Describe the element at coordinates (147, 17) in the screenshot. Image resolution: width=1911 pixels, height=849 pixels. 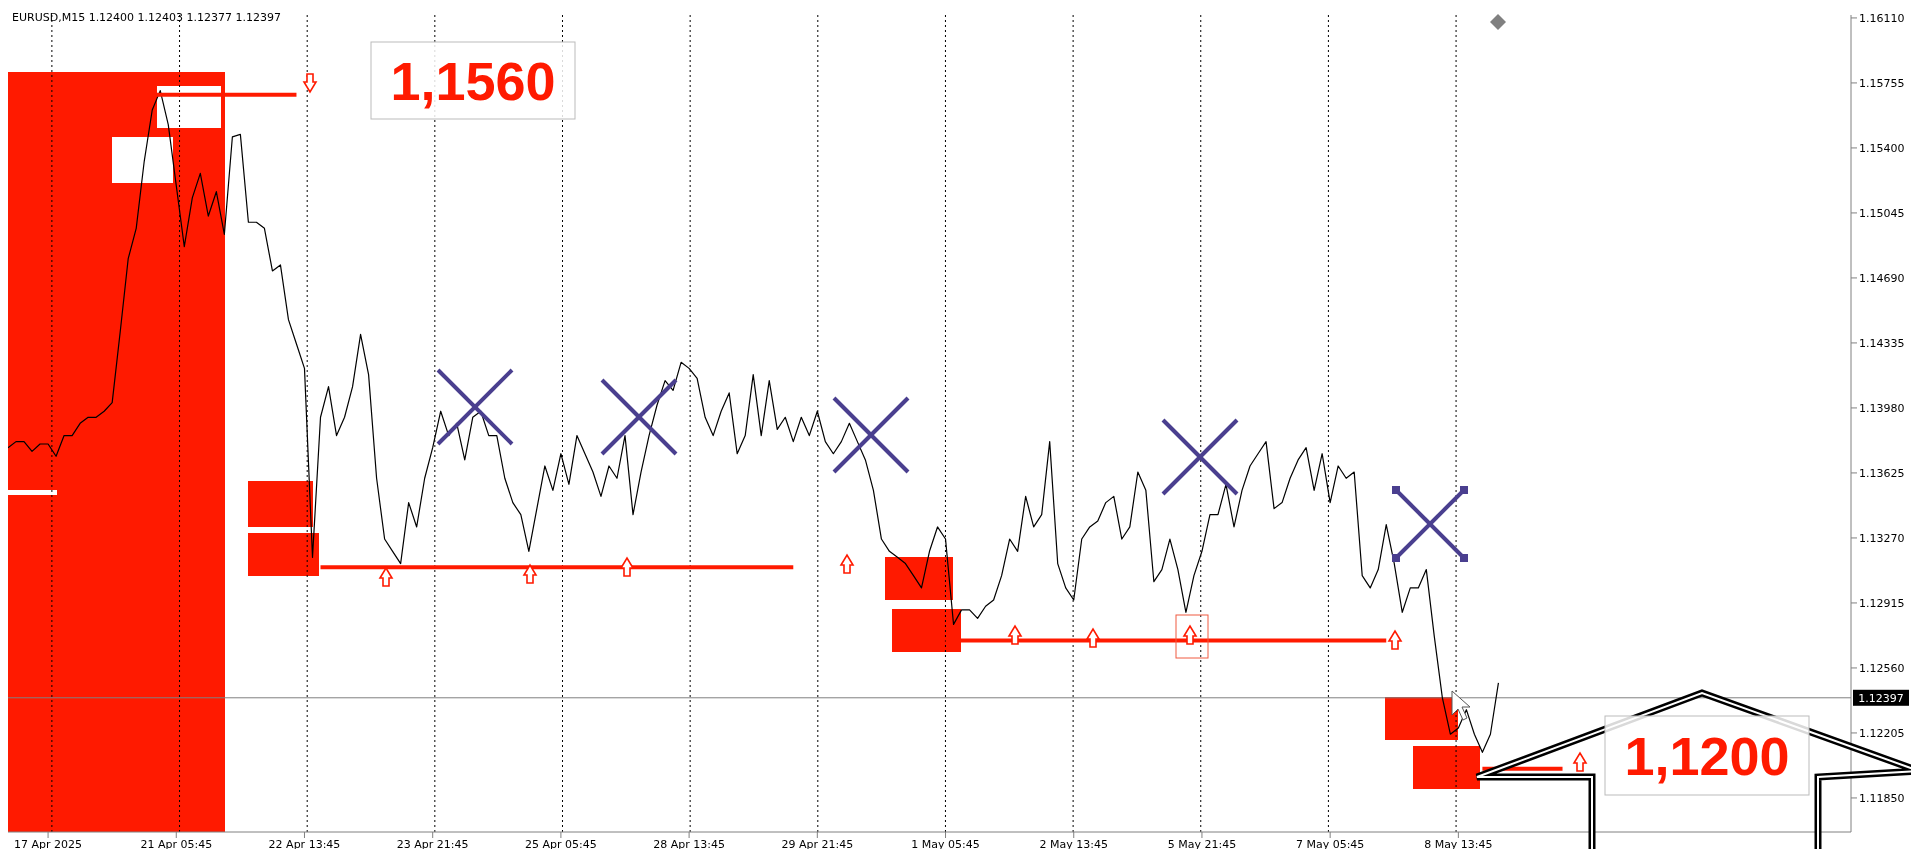
I see `chart-title: EURUSD,M15 1.12400 1.12403 1.12377 1.12397` at that location.